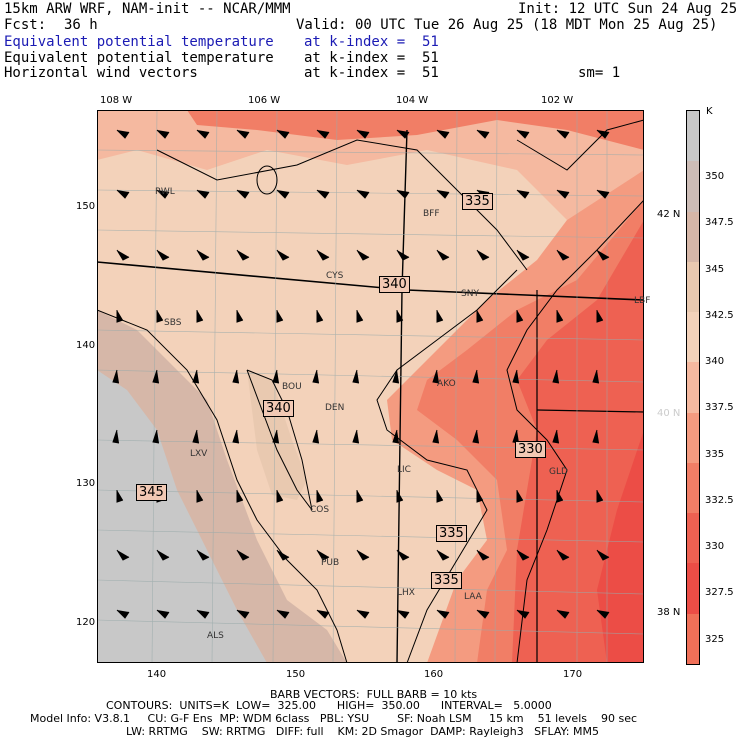 The image size is (740, 740). Describe the element at coordinates (431, 214) in the screenshot. I see `city-bff: BFF` at that location.